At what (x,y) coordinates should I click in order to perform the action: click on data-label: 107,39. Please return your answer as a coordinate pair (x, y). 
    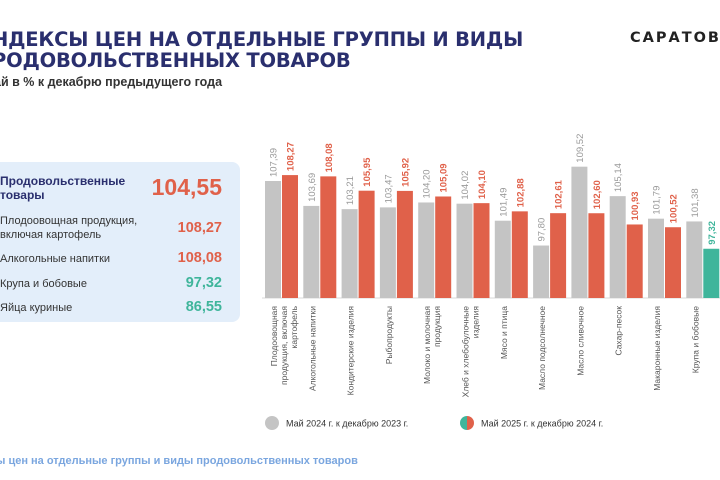
    Looking at the image, I should click on (274, 162).